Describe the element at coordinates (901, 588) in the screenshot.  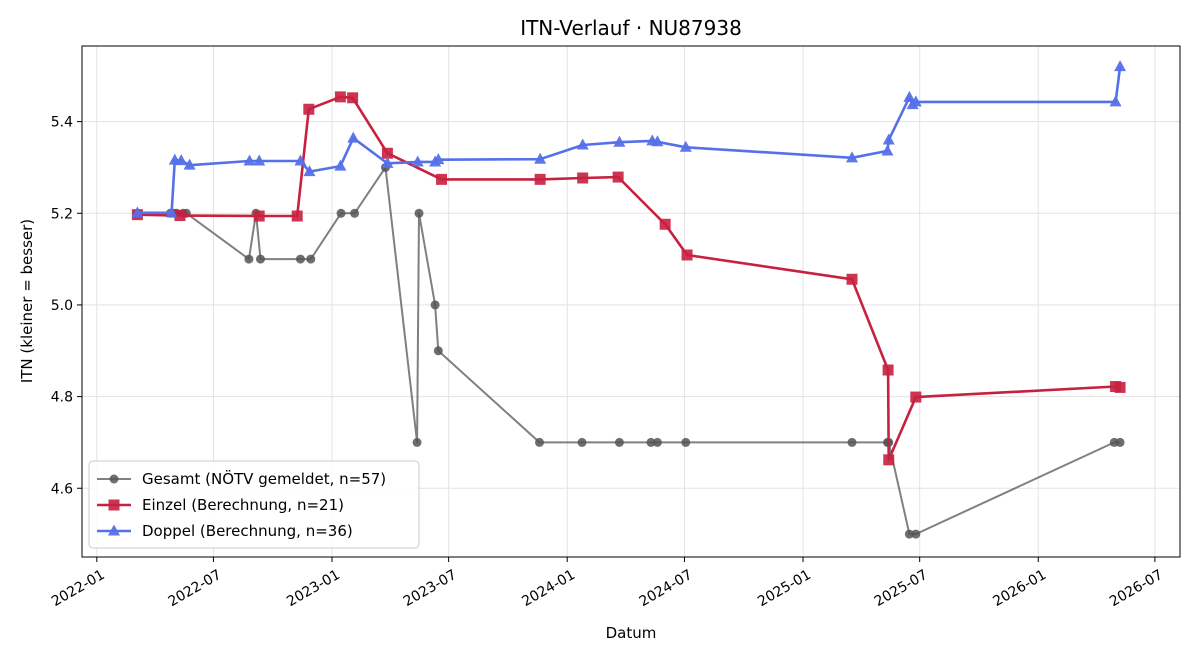
I see `x-tick-label: 2025-07` at that location.